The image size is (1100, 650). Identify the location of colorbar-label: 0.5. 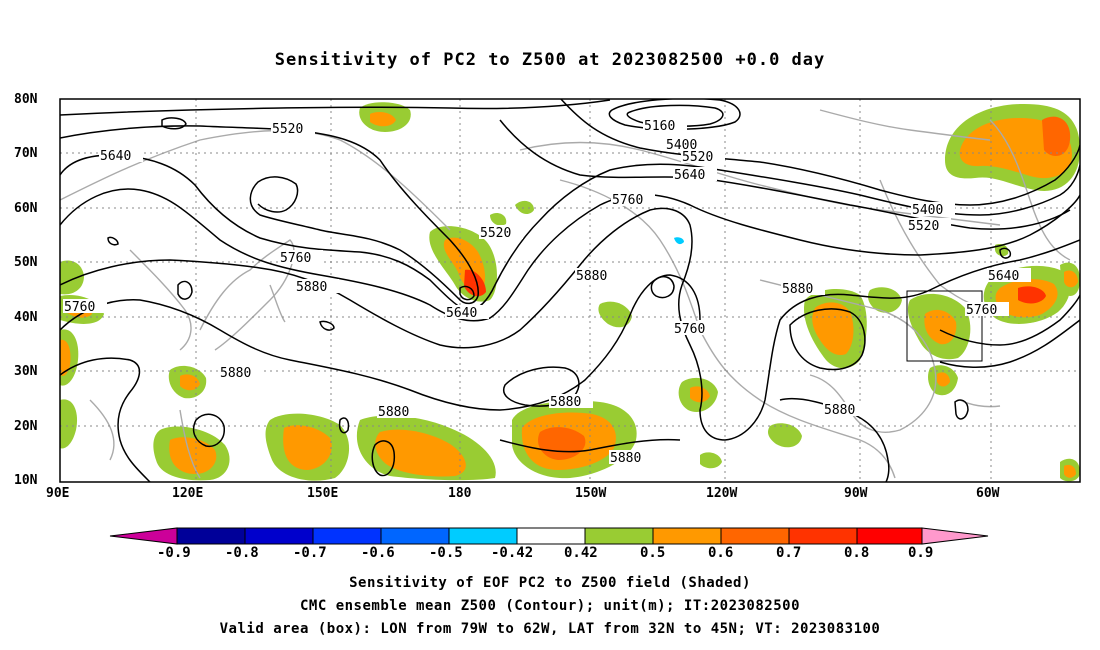
(653, 553).